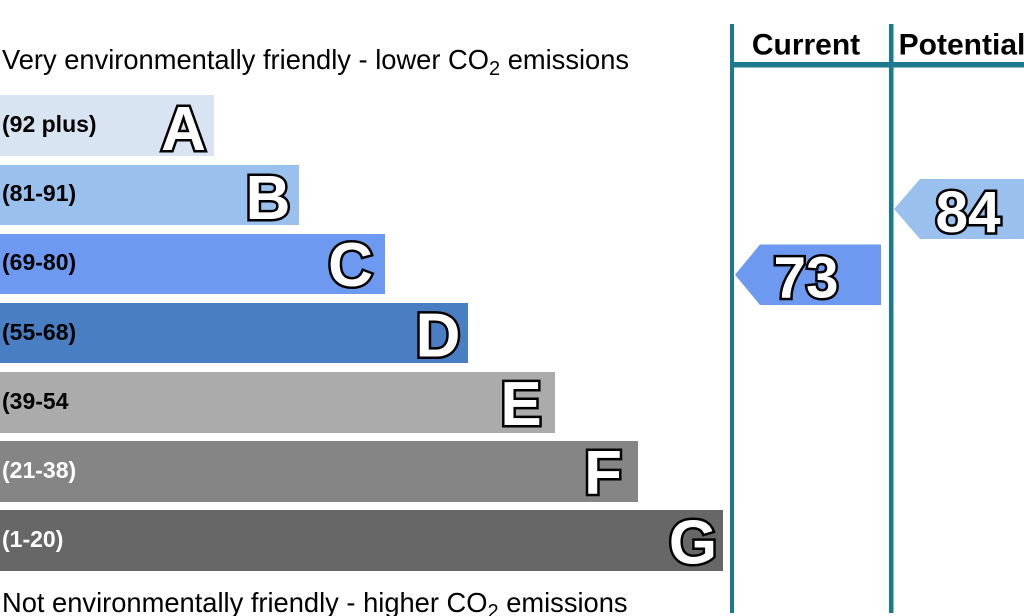 The image size is (1024, 616). What do you see at coordinates (961, 45) in the screenshot?
I see `svg-text: Potential` at bounding box center [961, 45].